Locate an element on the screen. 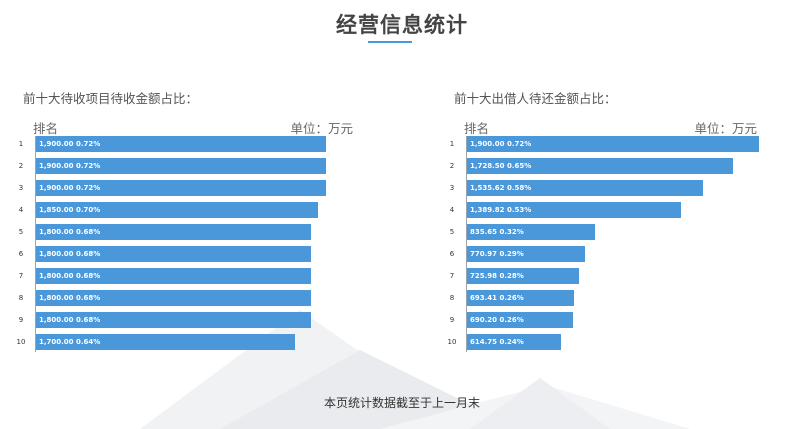  bar-data-label: 1,700.00 0.64% is located at coordinates (70, 342).